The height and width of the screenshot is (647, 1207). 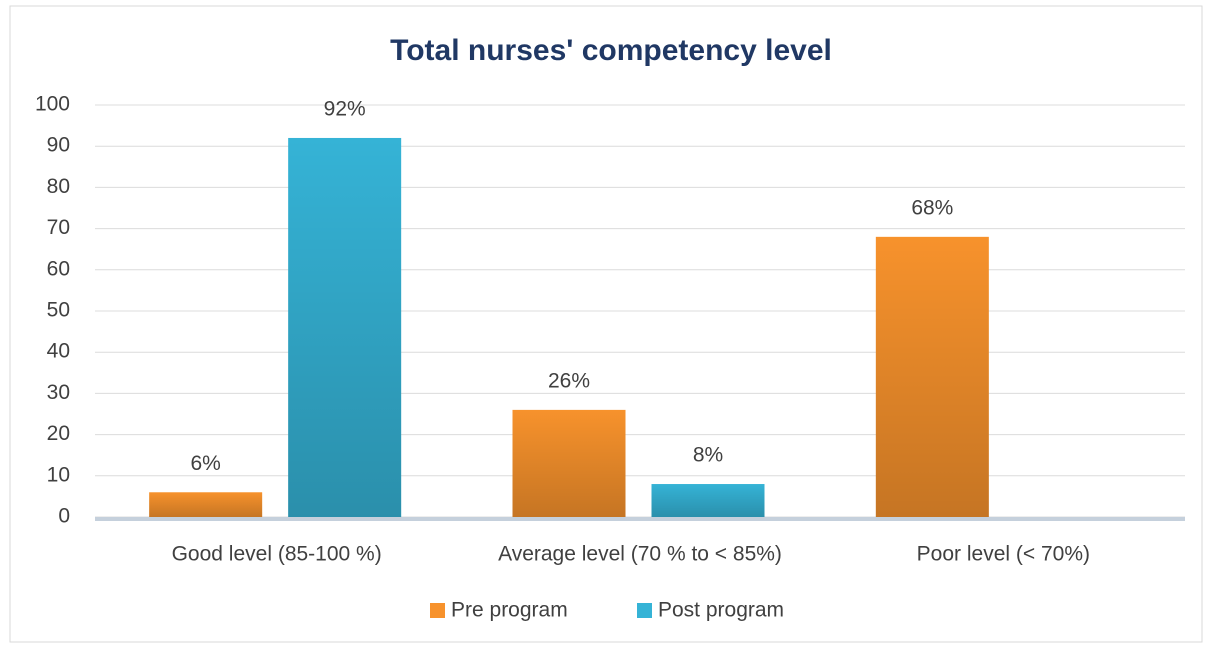 I want to click on y-tick-label: 50, so click(x=58, y=310).